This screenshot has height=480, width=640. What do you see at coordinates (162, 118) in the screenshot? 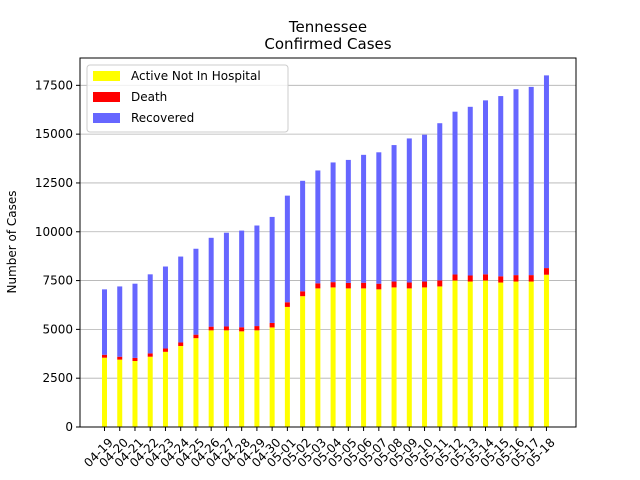
I see `legend-label: Recovered` at bounding box center [162, 118].